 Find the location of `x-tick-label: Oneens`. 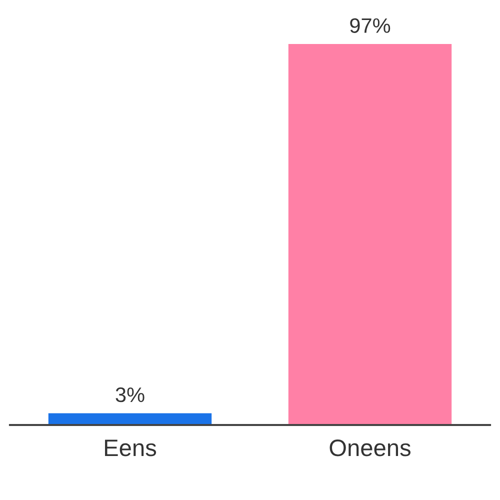

x-tick-label: Oneens is located at coordinates (370, 448).